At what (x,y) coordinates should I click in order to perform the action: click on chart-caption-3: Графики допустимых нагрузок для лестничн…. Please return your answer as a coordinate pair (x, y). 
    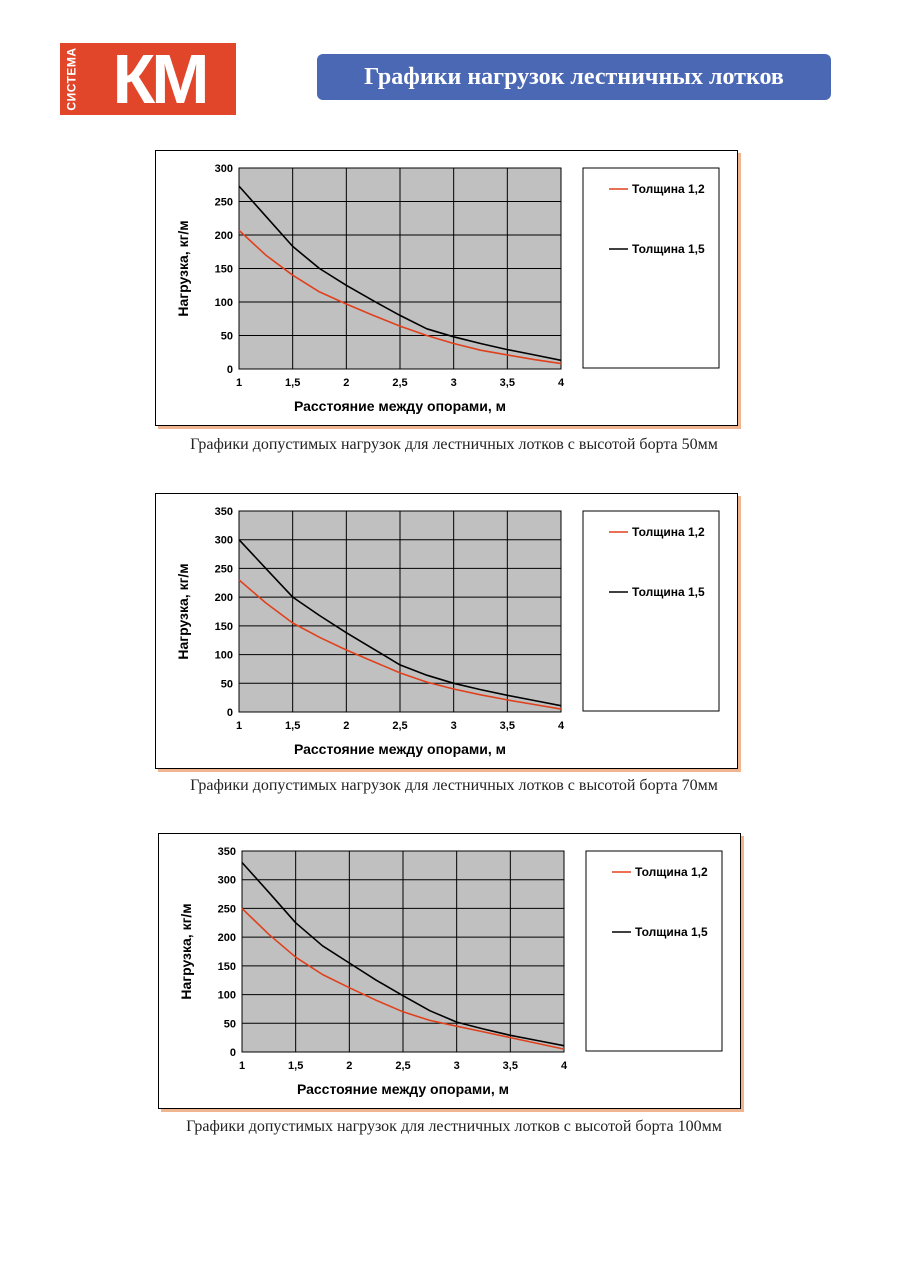
    Looking at the image, I should click on (454, 1126).